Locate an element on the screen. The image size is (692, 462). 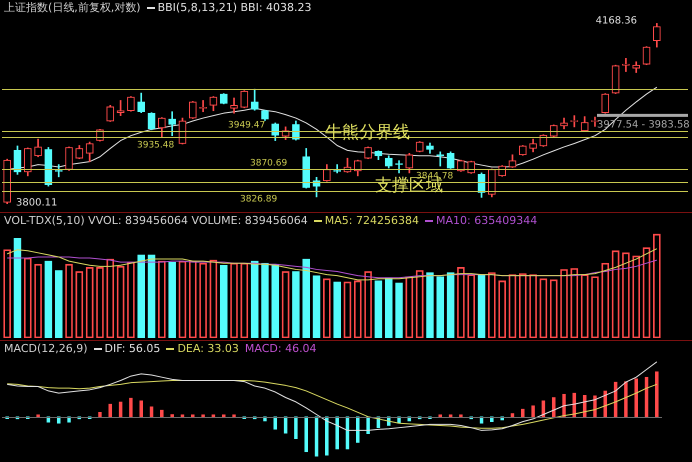
ref-line-label: 3935.48 is located at coordinates (155, 145).